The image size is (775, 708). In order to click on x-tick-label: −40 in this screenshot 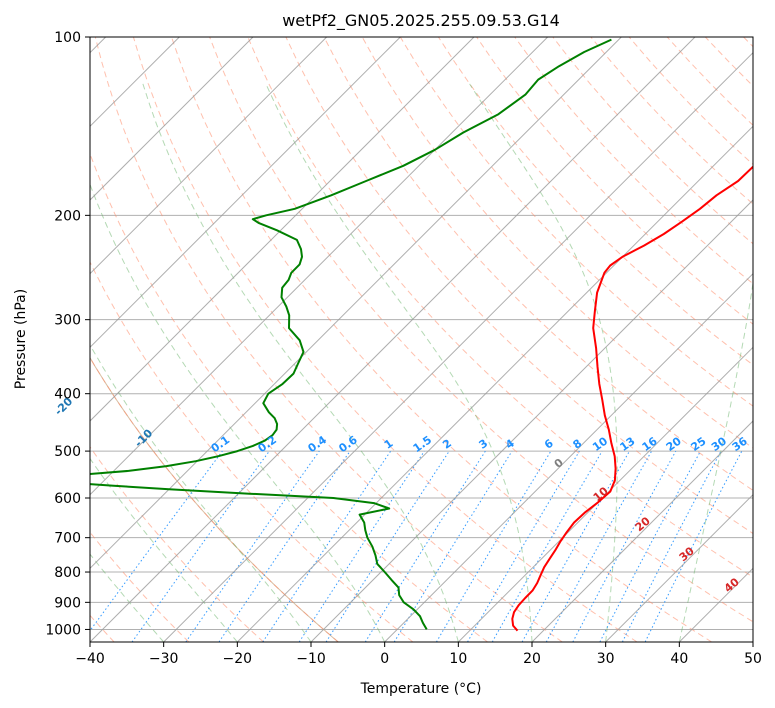, I will do `click(90, 659)`.